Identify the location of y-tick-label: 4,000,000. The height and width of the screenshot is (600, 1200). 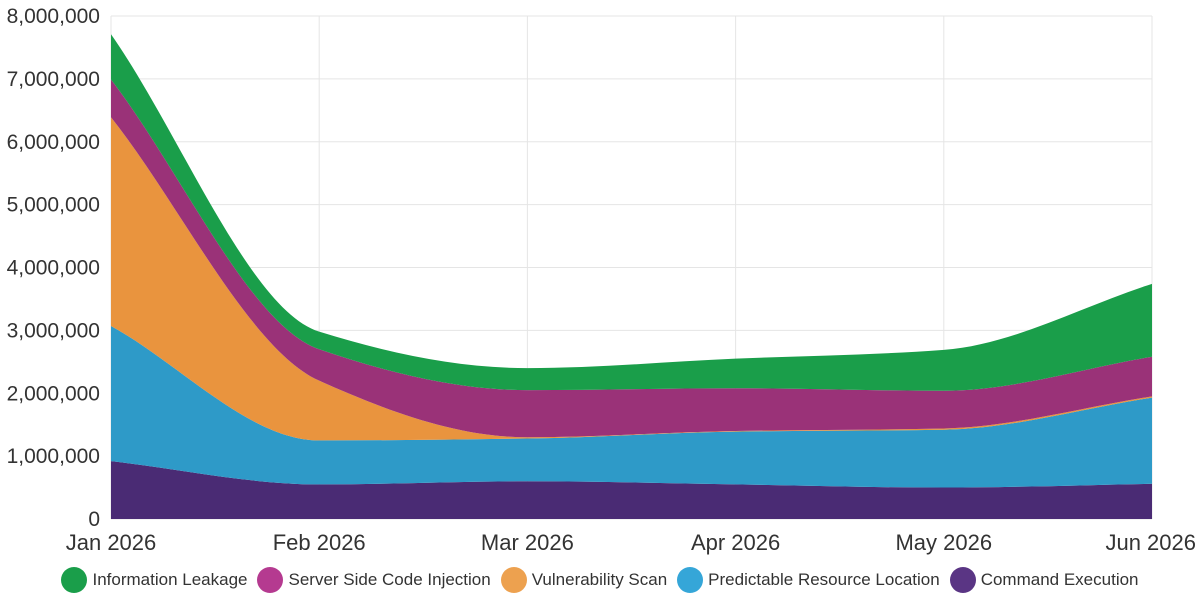
(53, 268).